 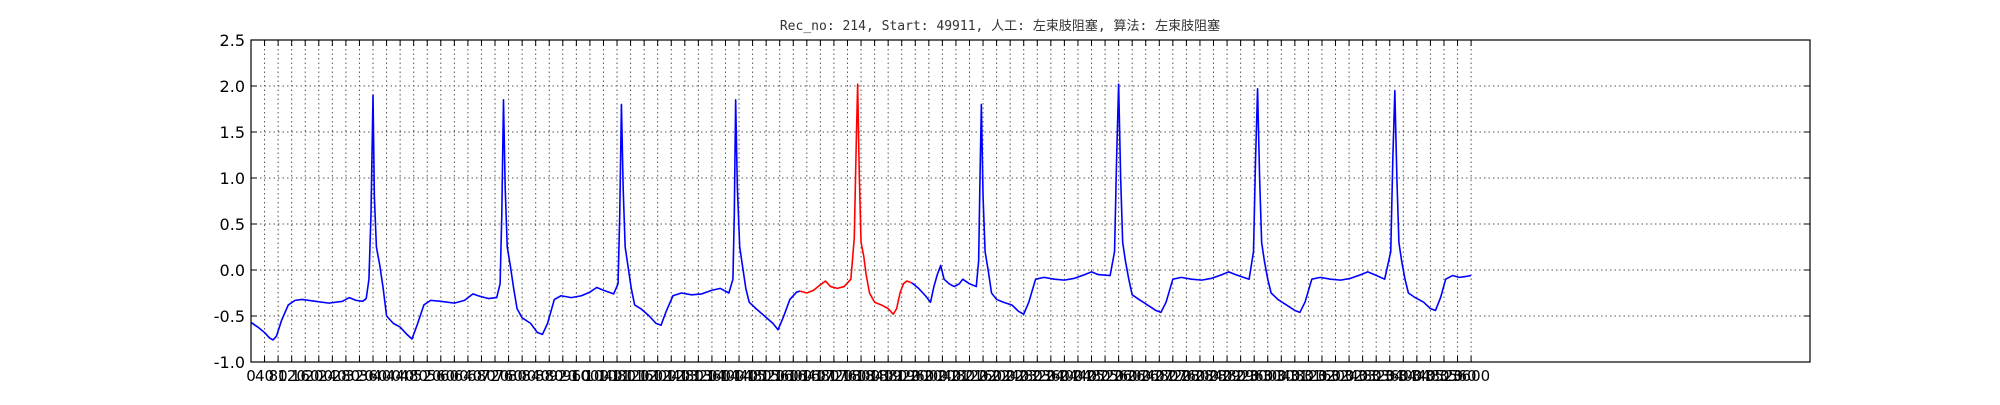 What do you see at coordinates (1376, 376) in the screenshot?
I see `x-tick-label: 3320` at bounding box center [1376, 376].